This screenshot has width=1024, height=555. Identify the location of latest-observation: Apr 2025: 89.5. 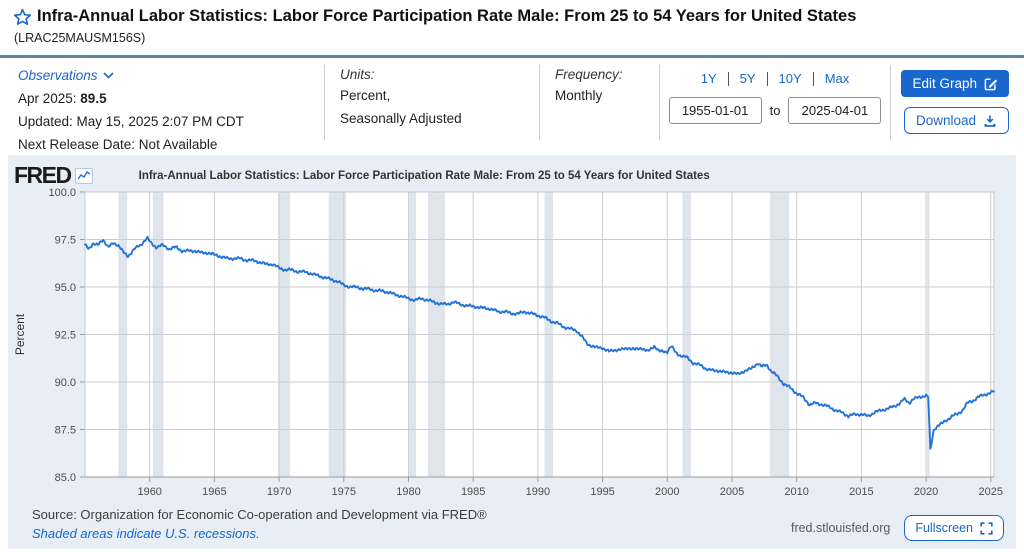
(62, 98).